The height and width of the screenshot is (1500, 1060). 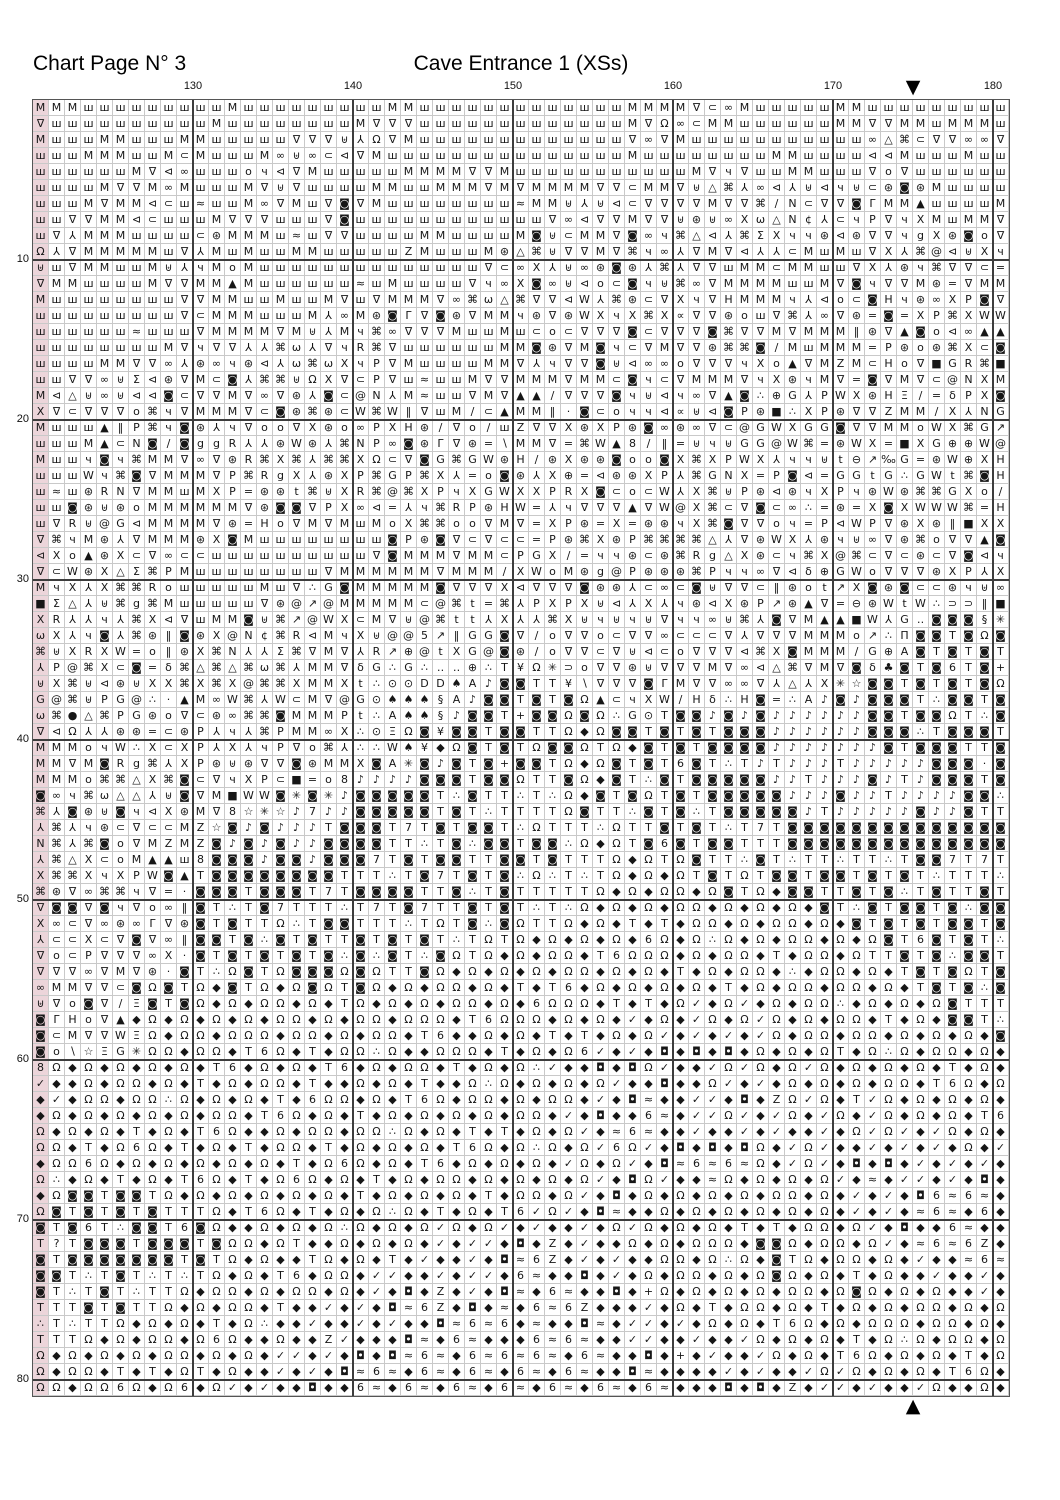 I want to click on grid-cell: ⅄, so click(x=601, y=300).